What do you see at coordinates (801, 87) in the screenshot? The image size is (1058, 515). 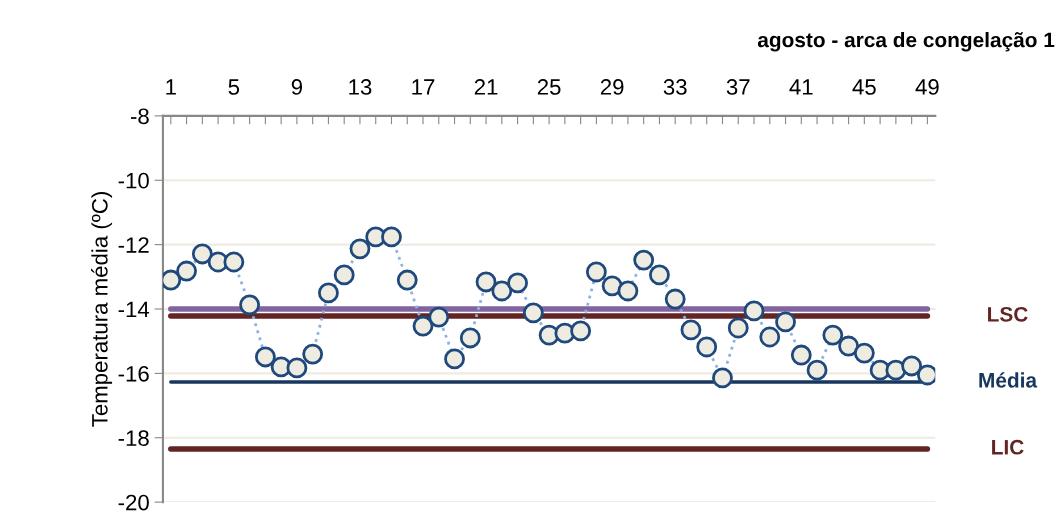 I see `x-tick-label: 41` at bounding box center [801, 87].